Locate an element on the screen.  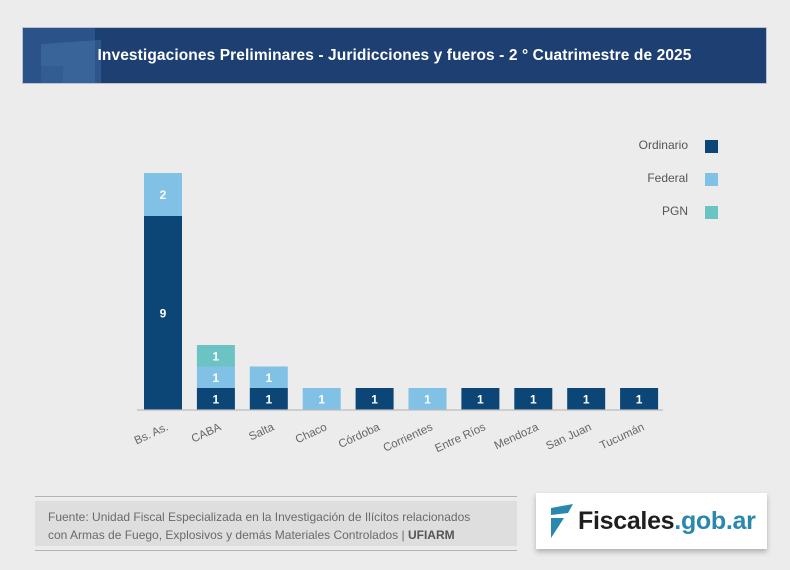
bar-value-label: 2 is located at coordinates (163, 195).